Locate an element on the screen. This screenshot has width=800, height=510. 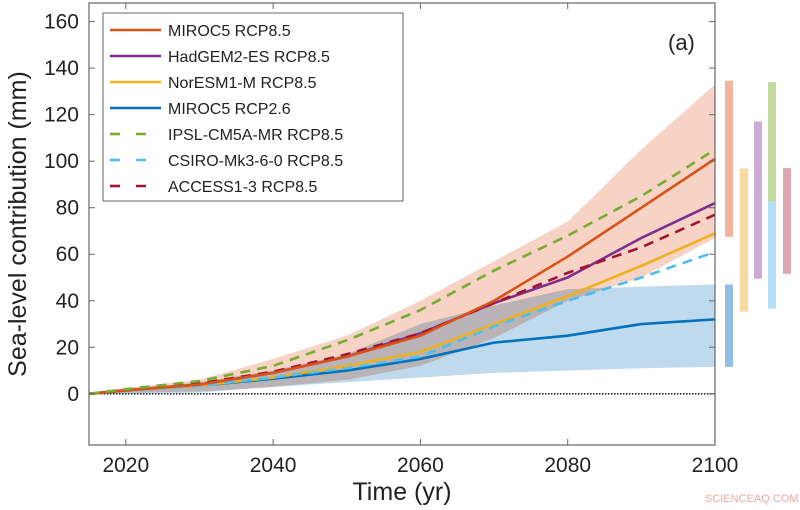
legend-label: MIROC5 RCP8.5 is located at coordinates (229, 31).